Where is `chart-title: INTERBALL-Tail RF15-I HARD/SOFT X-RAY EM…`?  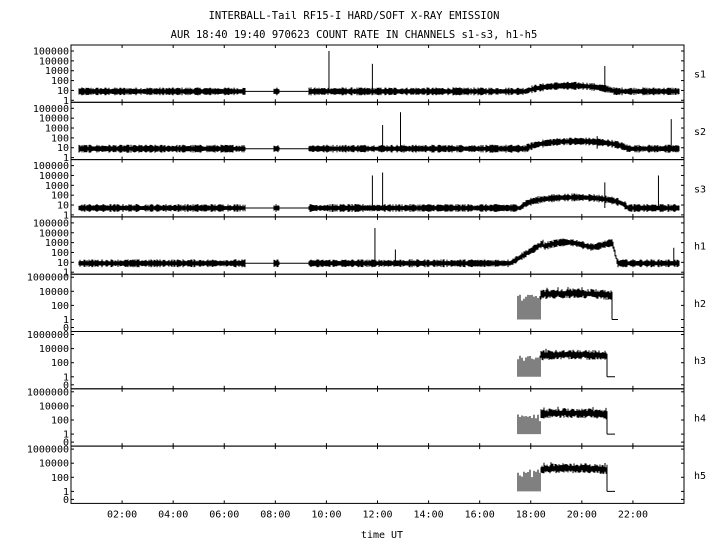 chart-title: INTERBALL-Tail RF15-I HARD/SOFT X-RAY EM… is located at coordinates (354, 16).